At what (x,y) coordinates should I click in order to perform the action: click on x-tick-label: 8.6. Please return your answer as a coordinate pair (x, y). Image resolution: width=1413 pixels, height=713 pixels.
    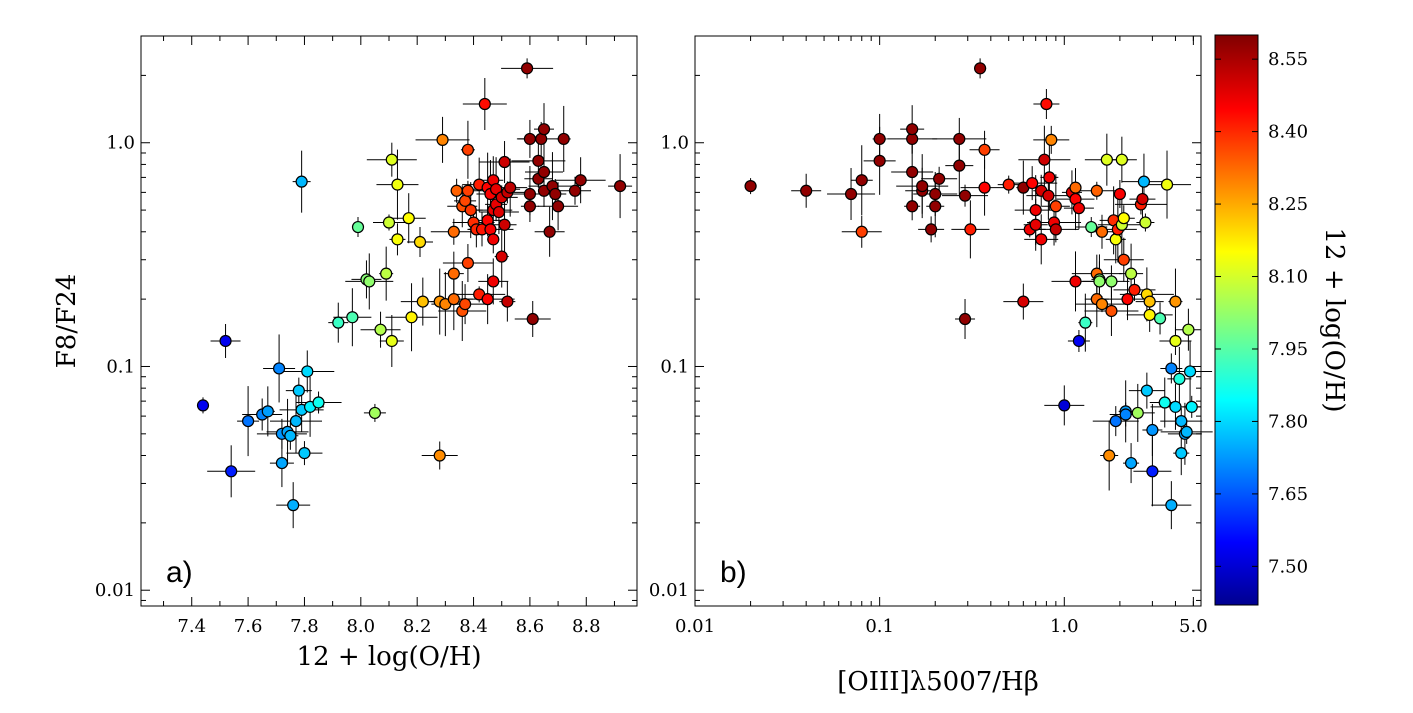
    Looking at the image, I should click on (530, 626).